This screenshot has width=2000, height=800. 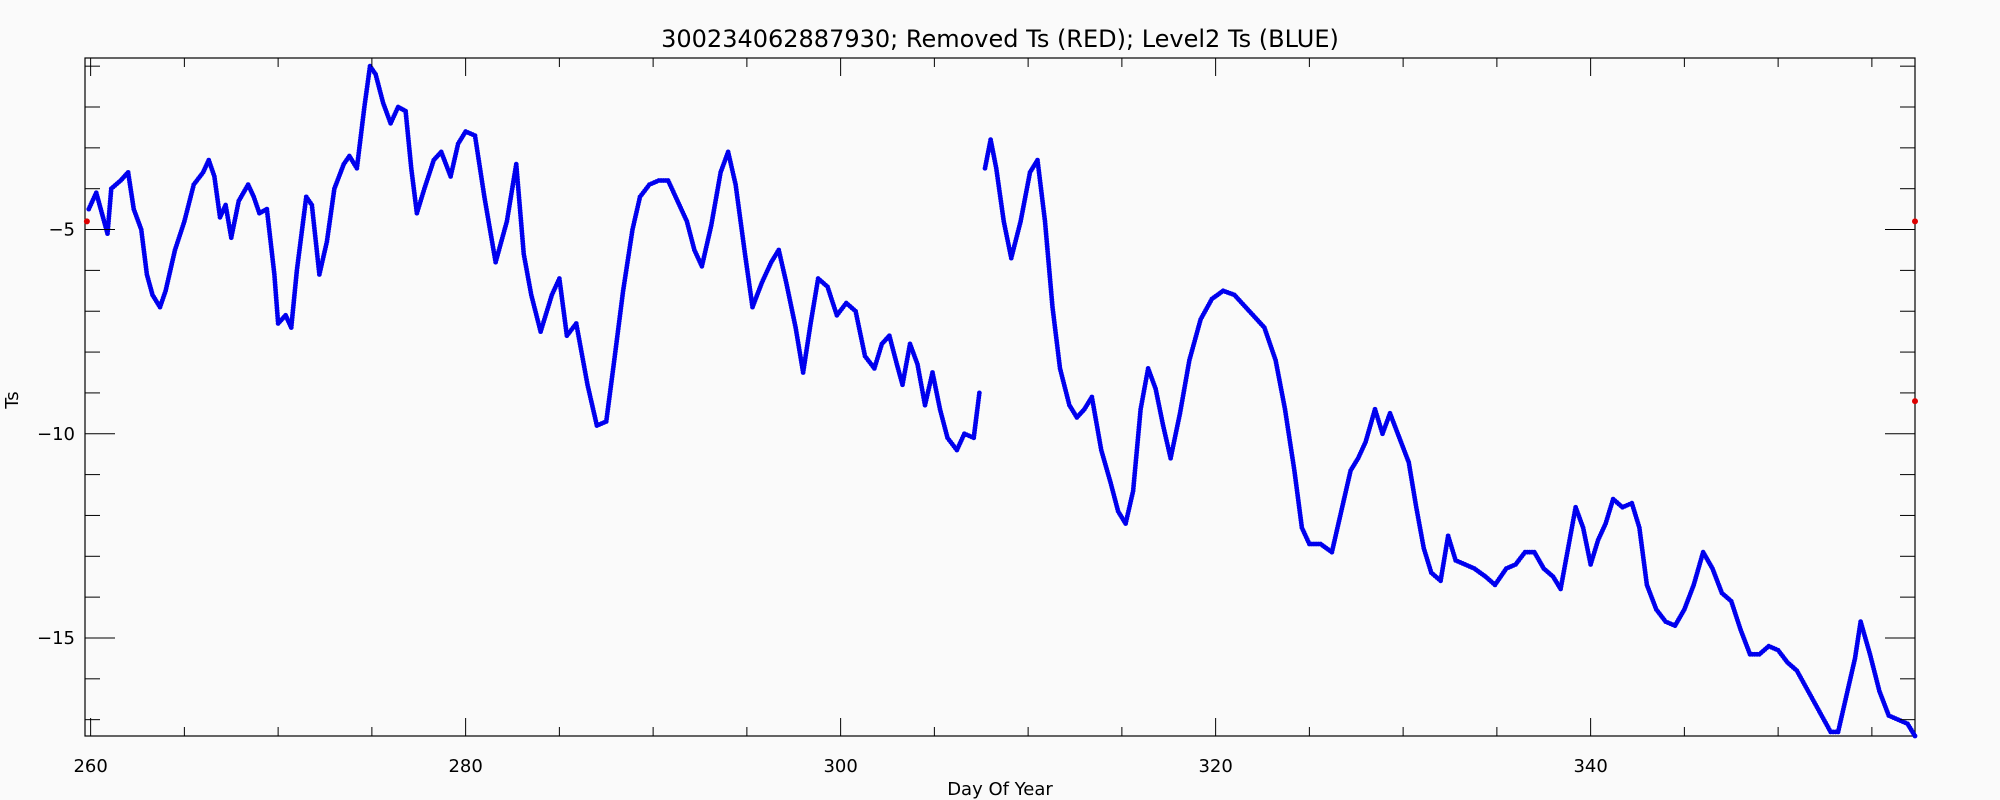 What do you see at coordinates (840, 766) in the screenshot?
I see `x-tick-label: 300` at bounding box center [840, 766].